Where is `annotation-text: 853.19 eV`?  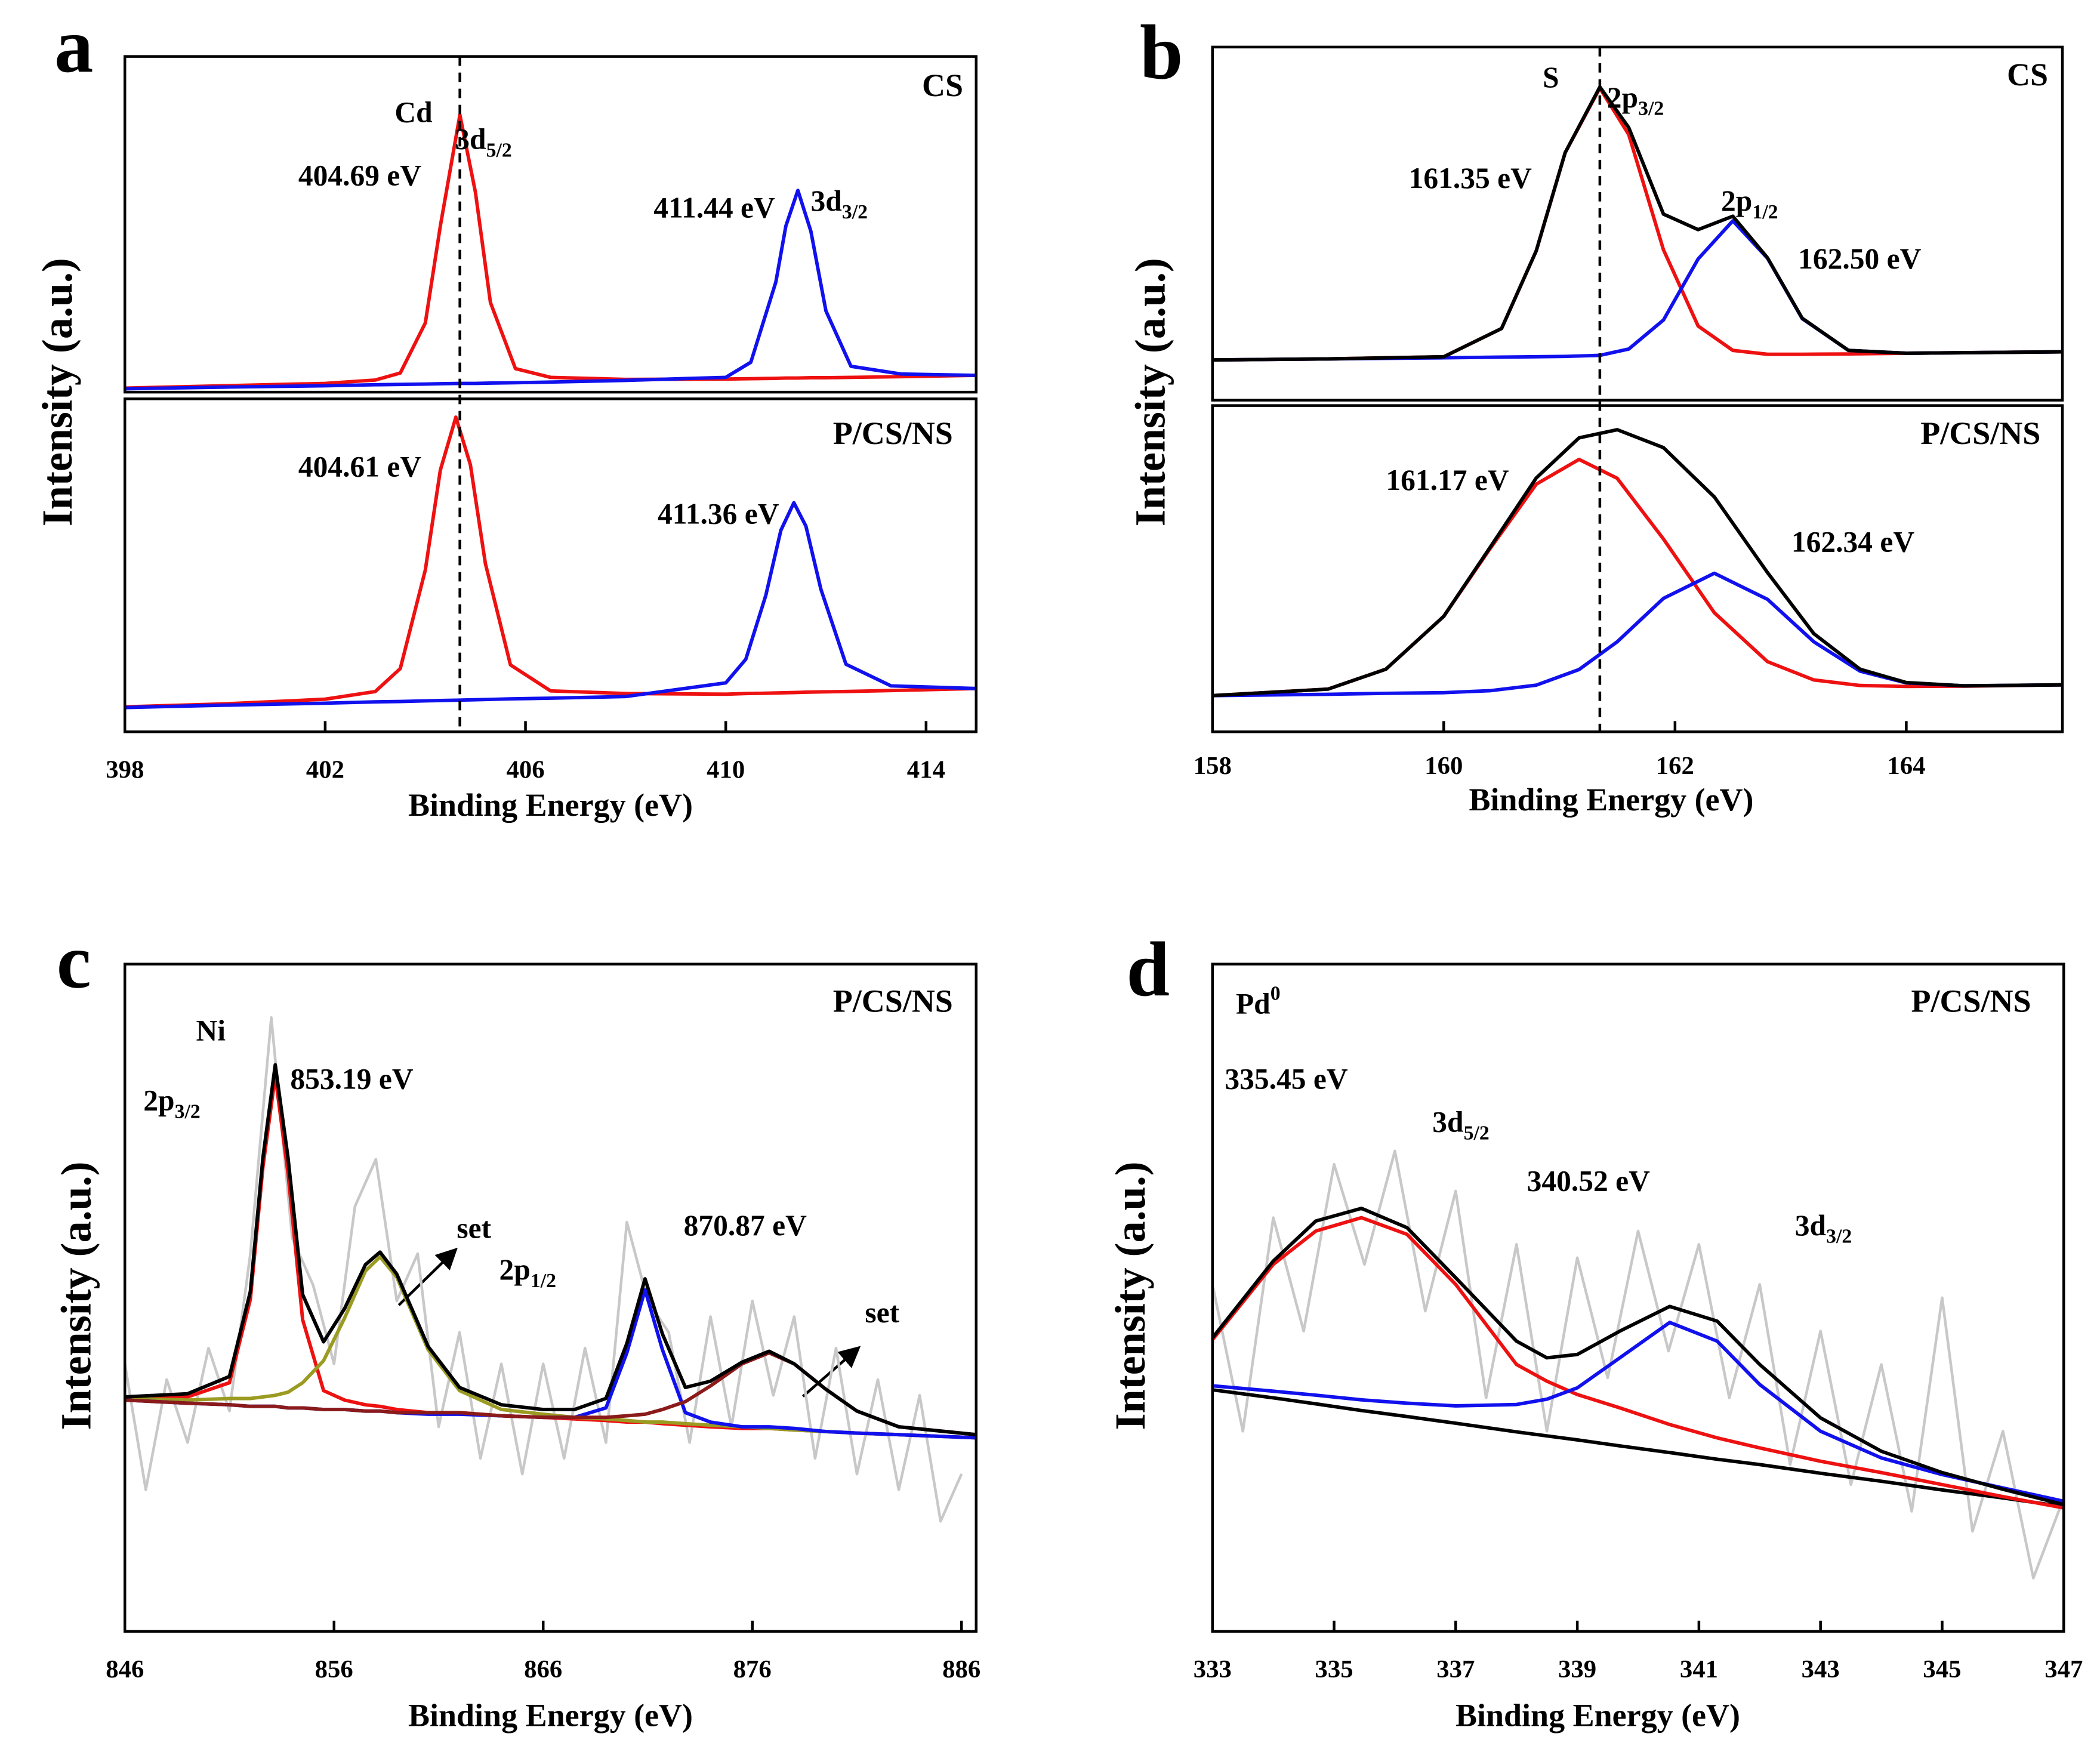 annotation-text: 853.19 eV is located at coordinates (352, 1079).